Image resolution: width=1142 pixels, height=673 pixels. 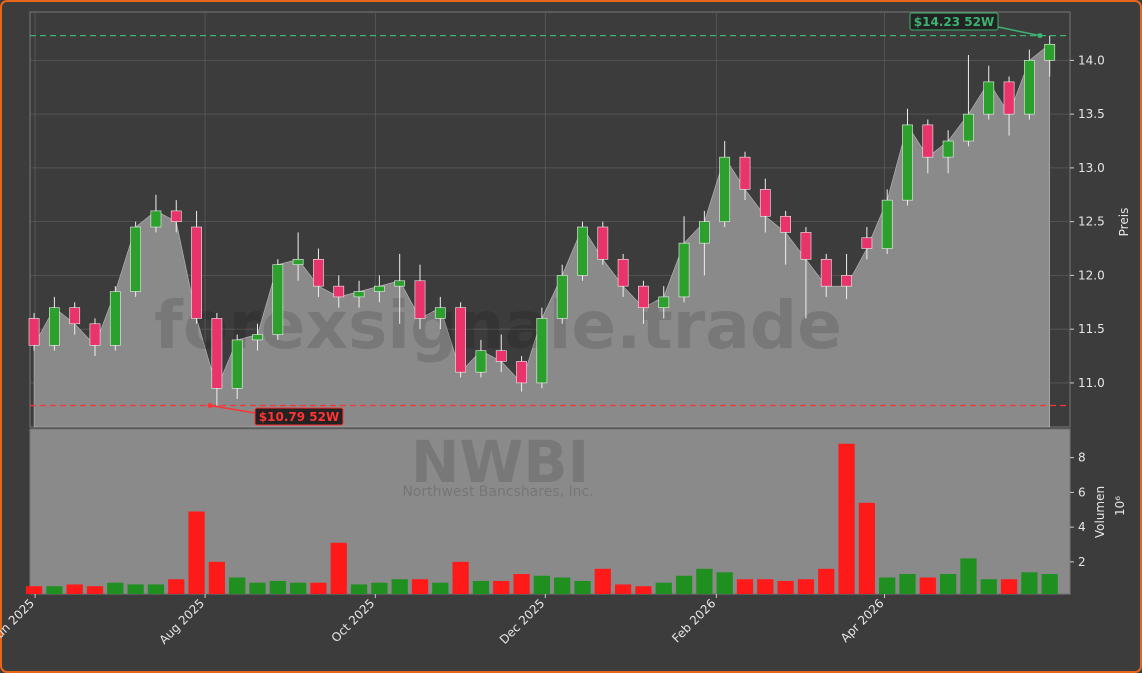 What do you see at coordinates (1082, 562) in the screenshot?
I see `y-tick-label: 2` at bounding box center [1082, 562].